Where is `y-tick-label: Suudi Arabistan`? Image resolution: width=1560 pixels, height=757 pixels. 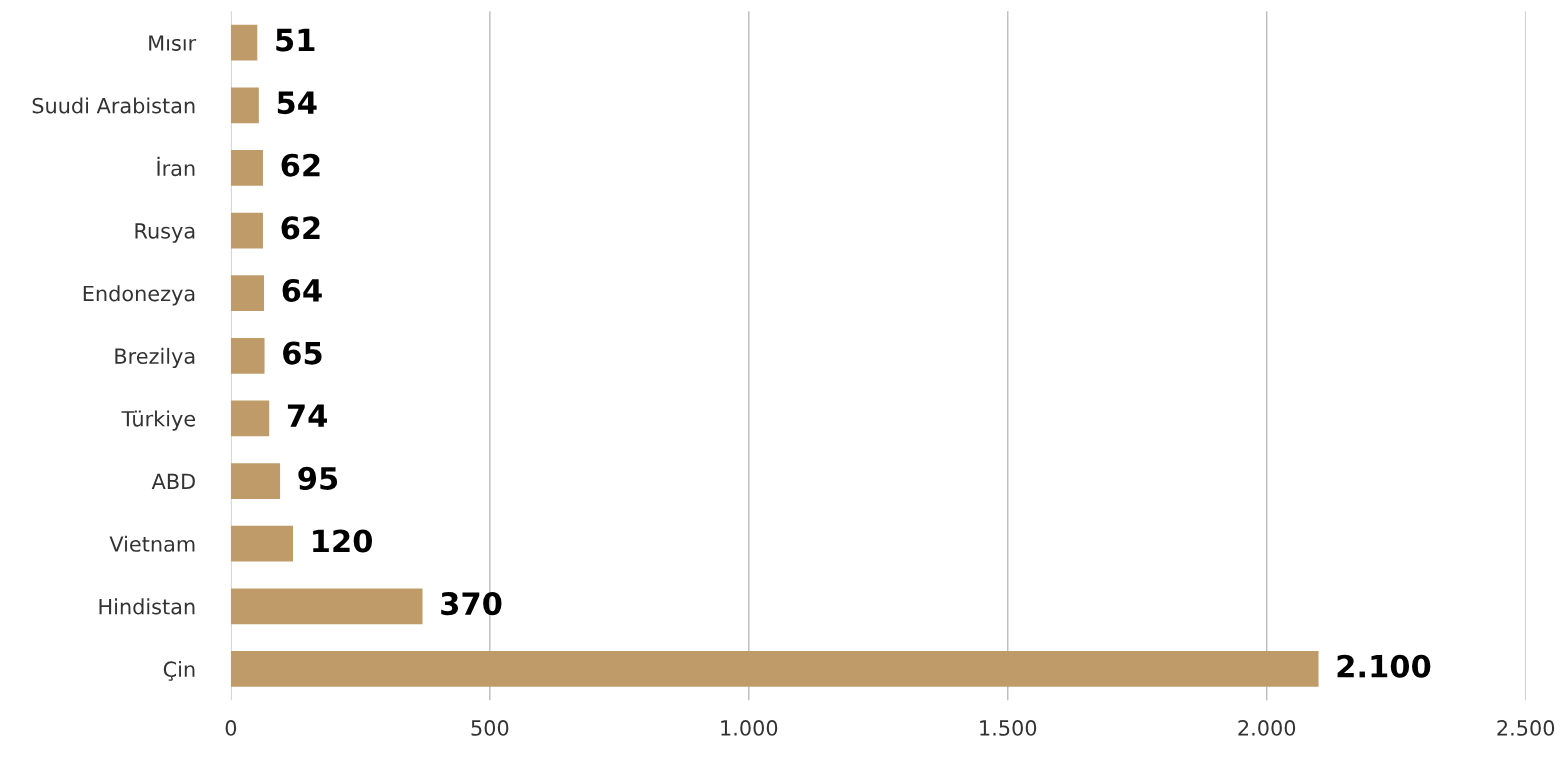 y-tick-label: Suudi Arabistan is located at coordinates (113, 105).